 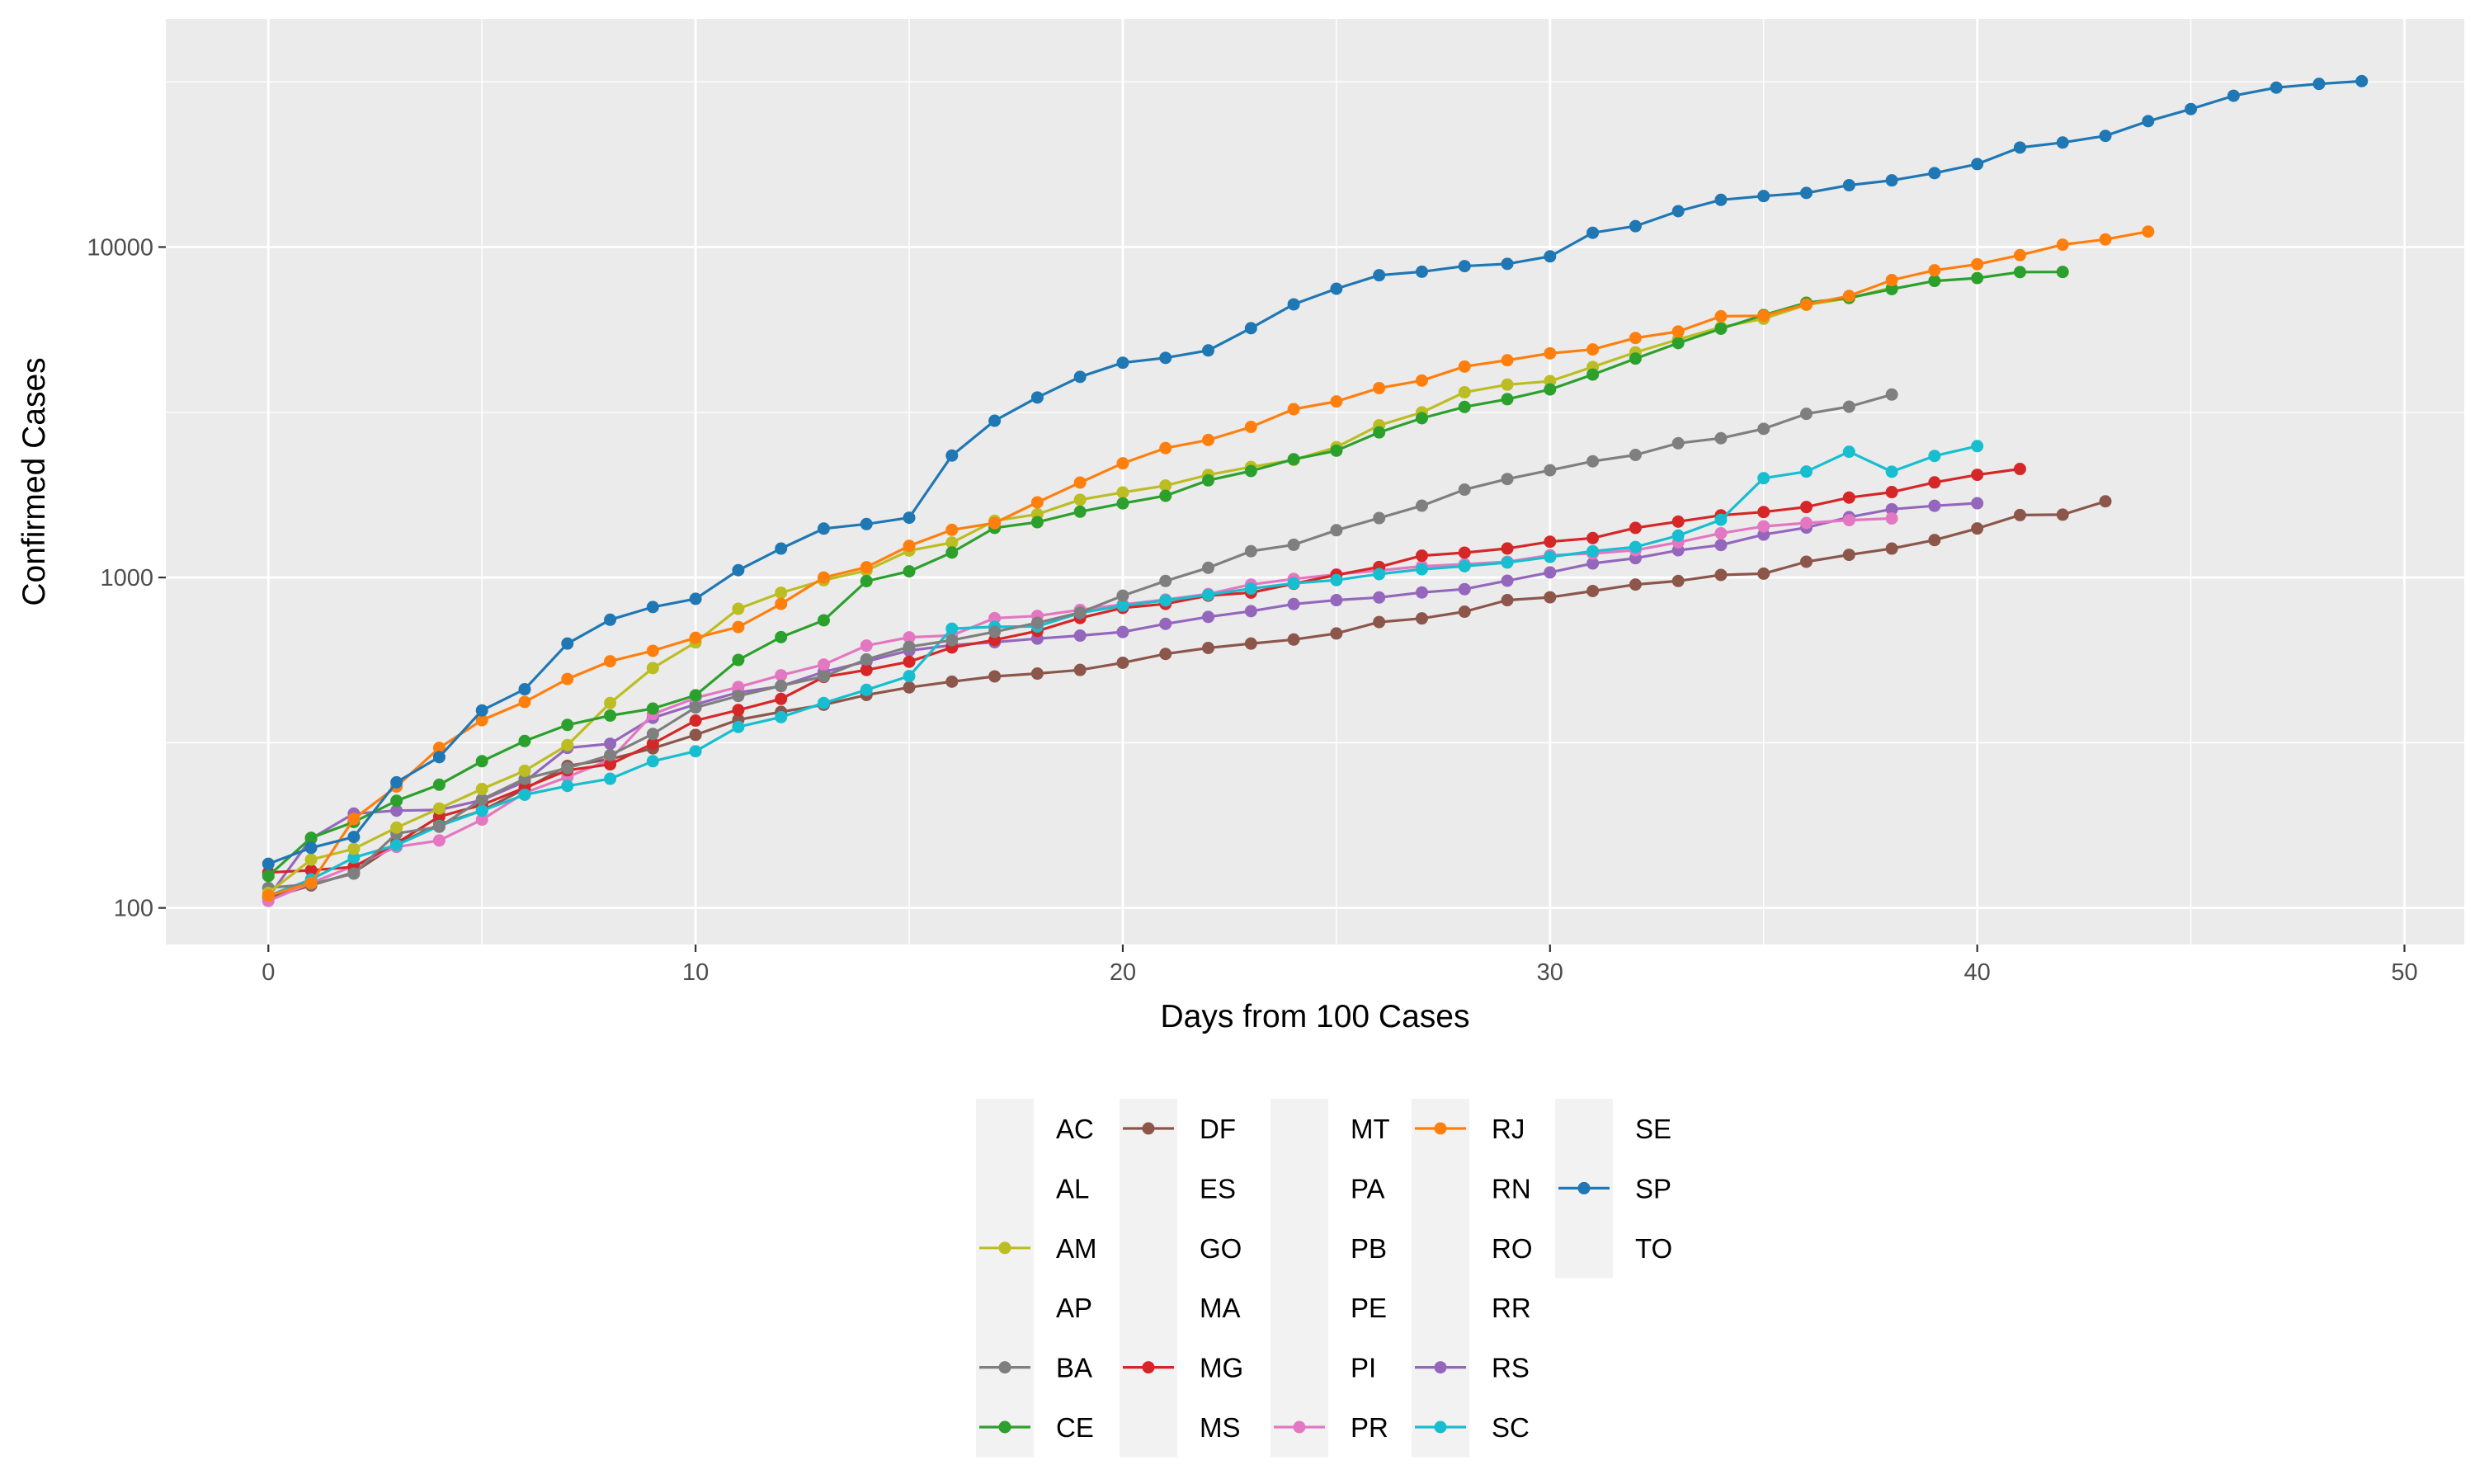 I want to click on legend-label-ap: AP, so click(x=1074, y=1308).